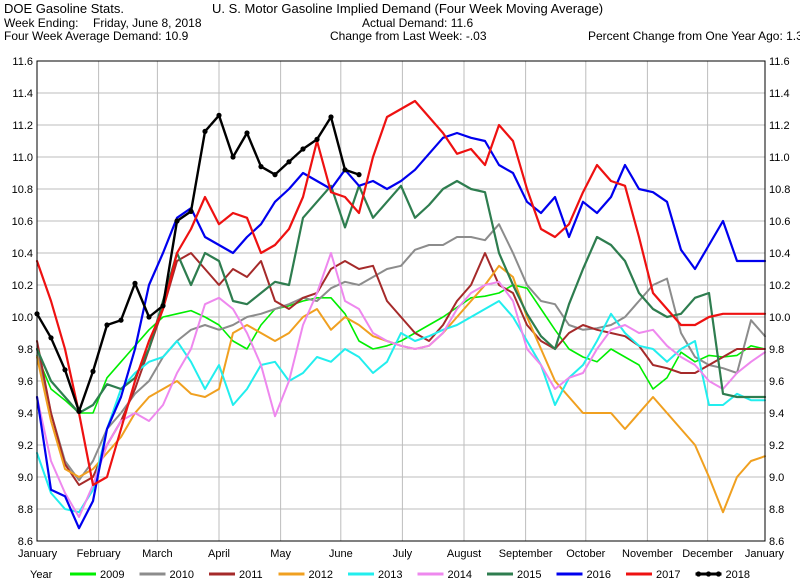 This screenshot has width=800, height=584. I want to click on y-tick-label-right: 10.0, so click(779, 318).